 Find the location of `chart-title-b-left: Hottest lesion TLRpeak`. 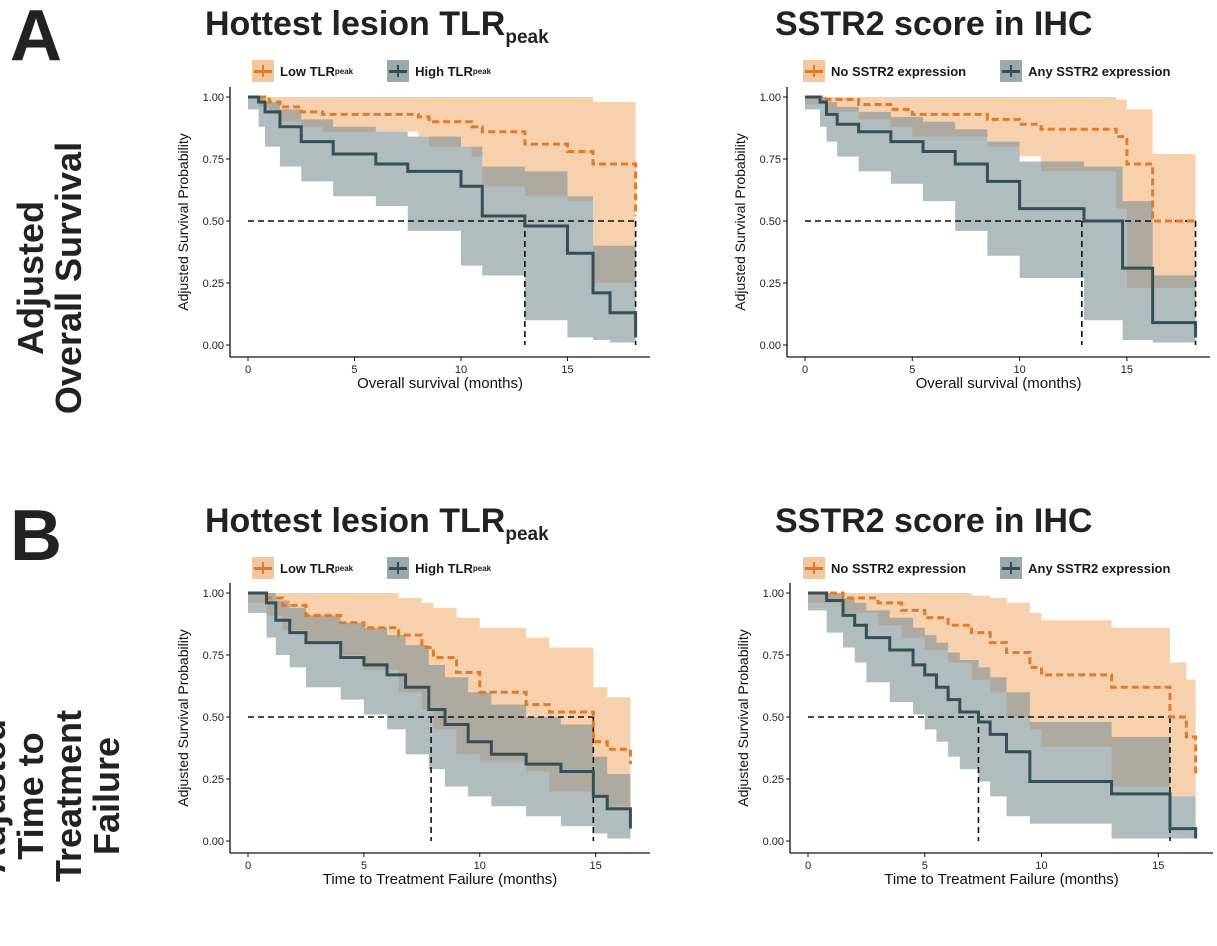

chart-title-b-left: Hottest lesion TLRpeak is located at coordinates (377, 524).